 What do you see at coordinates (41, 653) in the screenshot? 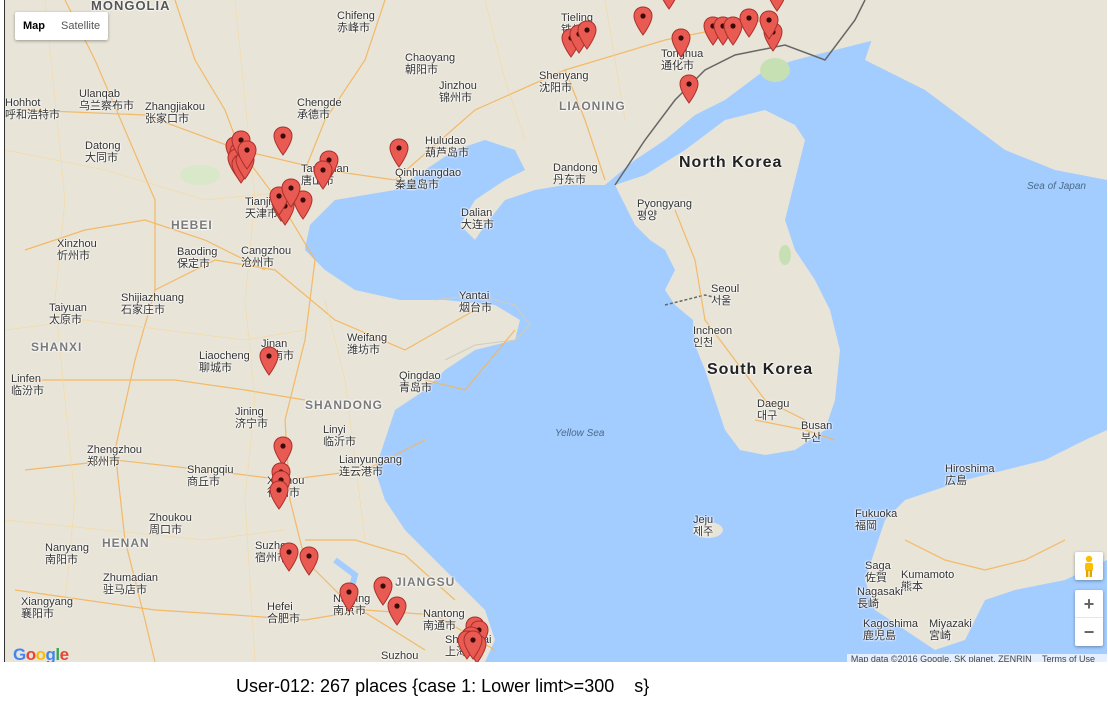
I see `google-logo: Google` at bounding box center [41, 653].